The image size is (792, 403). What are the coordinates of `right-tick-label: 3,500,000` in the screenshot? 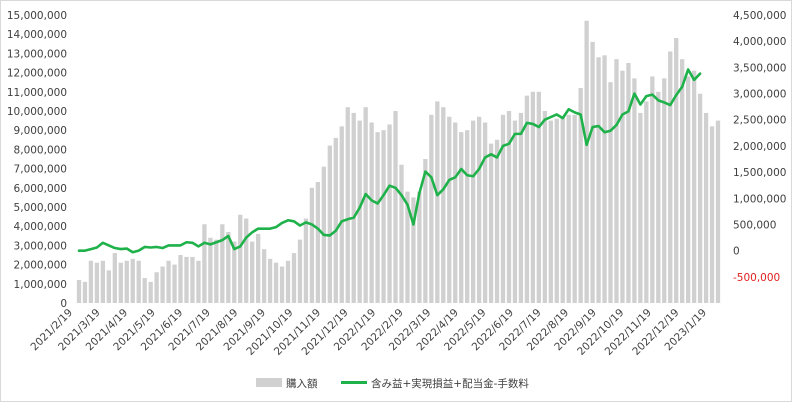 It's located at (759, 68).